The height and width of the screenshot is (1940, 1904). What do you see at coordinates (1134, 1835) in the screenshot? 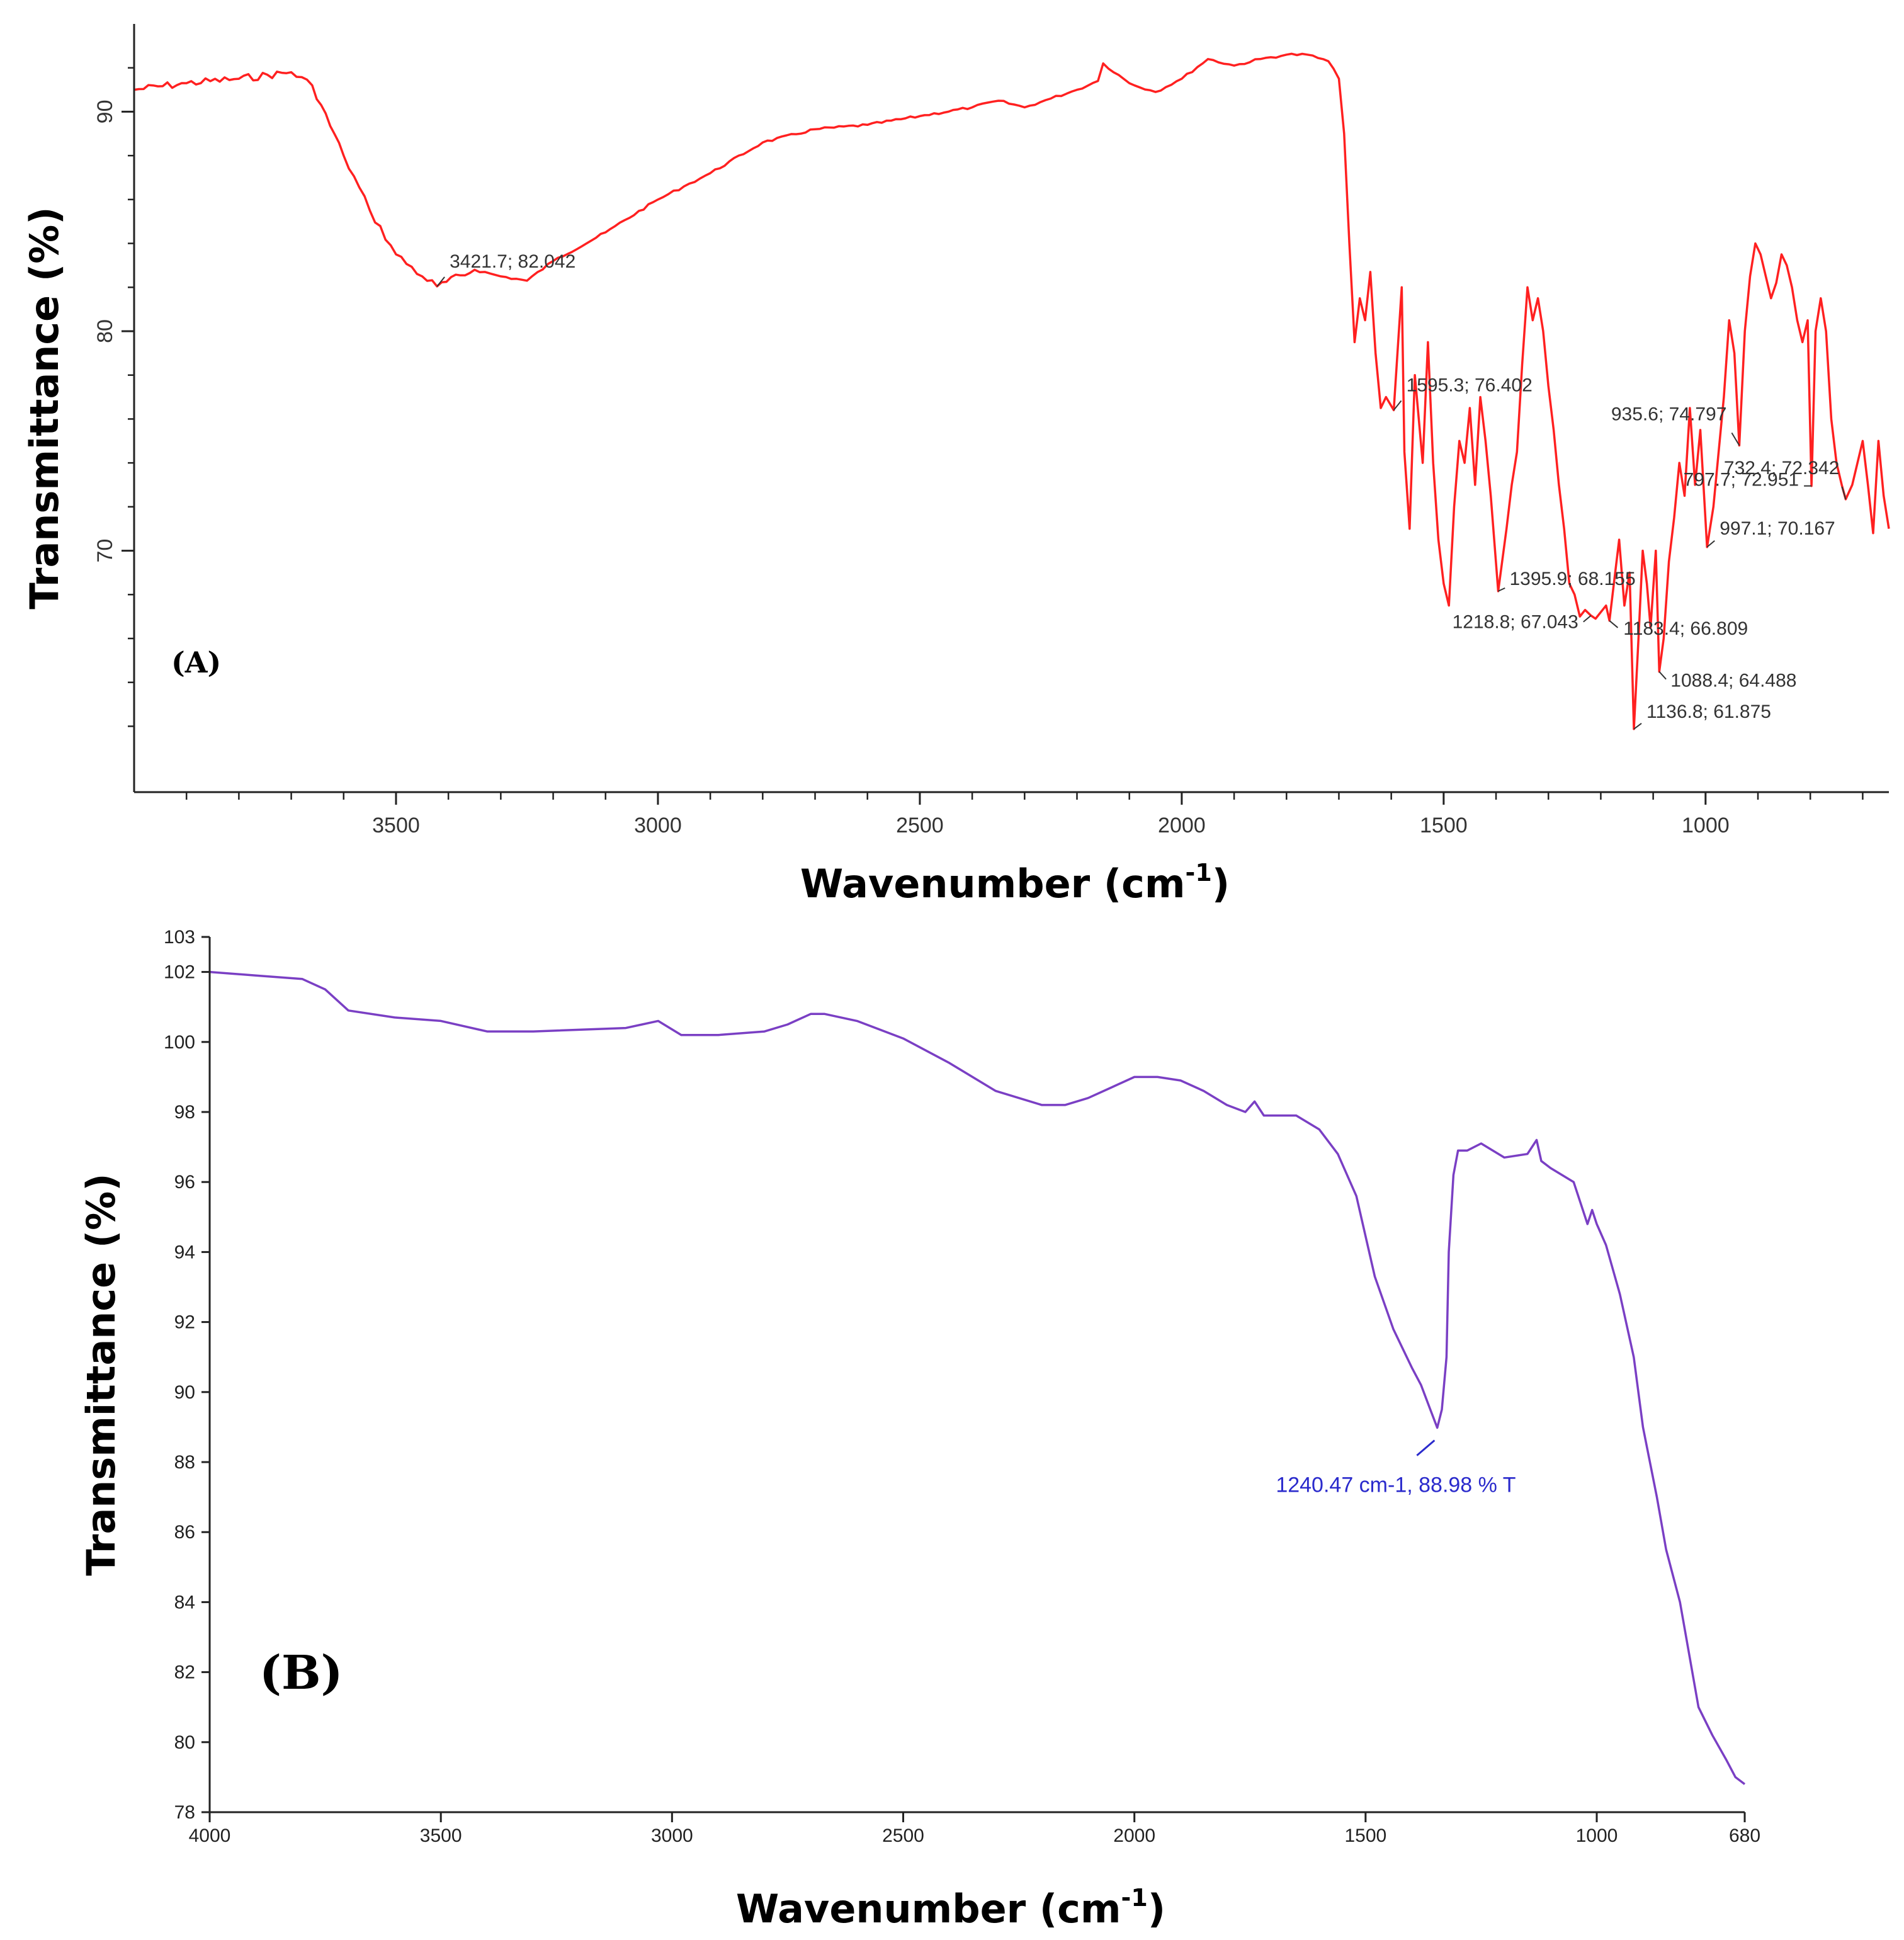
I see `panel-b-x-tick-label: 2000` at bounding box center [1134, 1835].